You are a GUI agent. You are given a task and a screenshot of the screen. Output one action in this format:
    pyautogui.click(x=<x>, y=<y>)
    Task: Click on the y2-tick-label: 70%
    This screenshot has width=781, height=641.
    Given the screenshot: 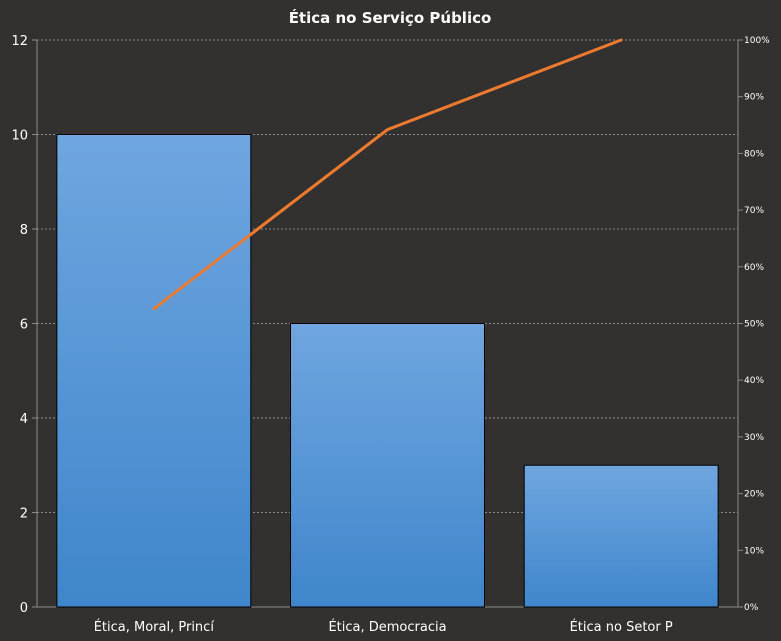 What is the action you would take?
    pyautogui.click(x=754, y=211)
    